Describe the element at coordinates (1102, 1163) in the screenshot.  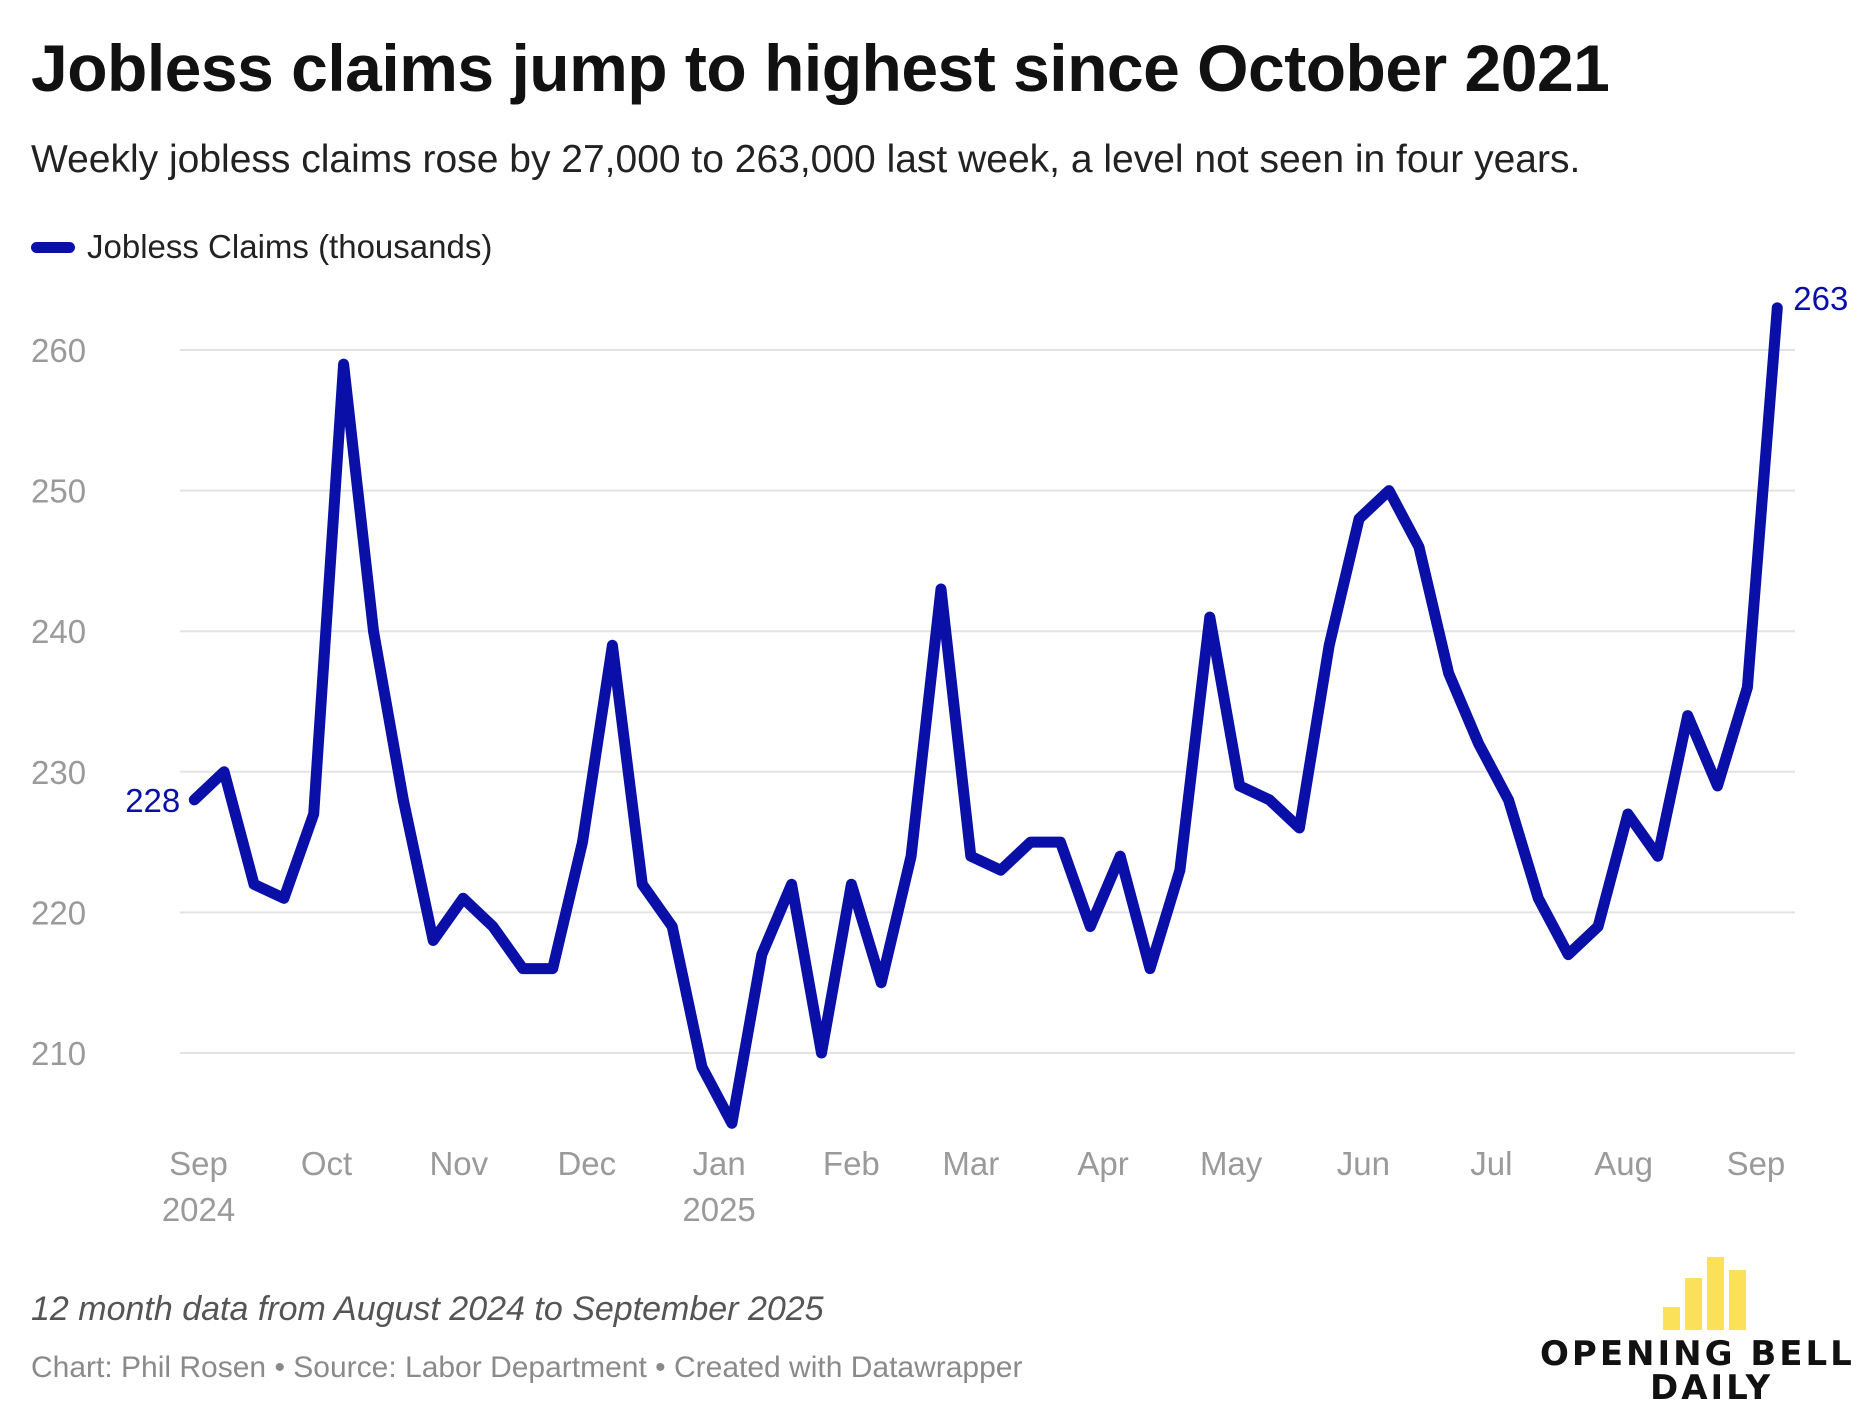
I see `x-tick-label: Apr` at that location.